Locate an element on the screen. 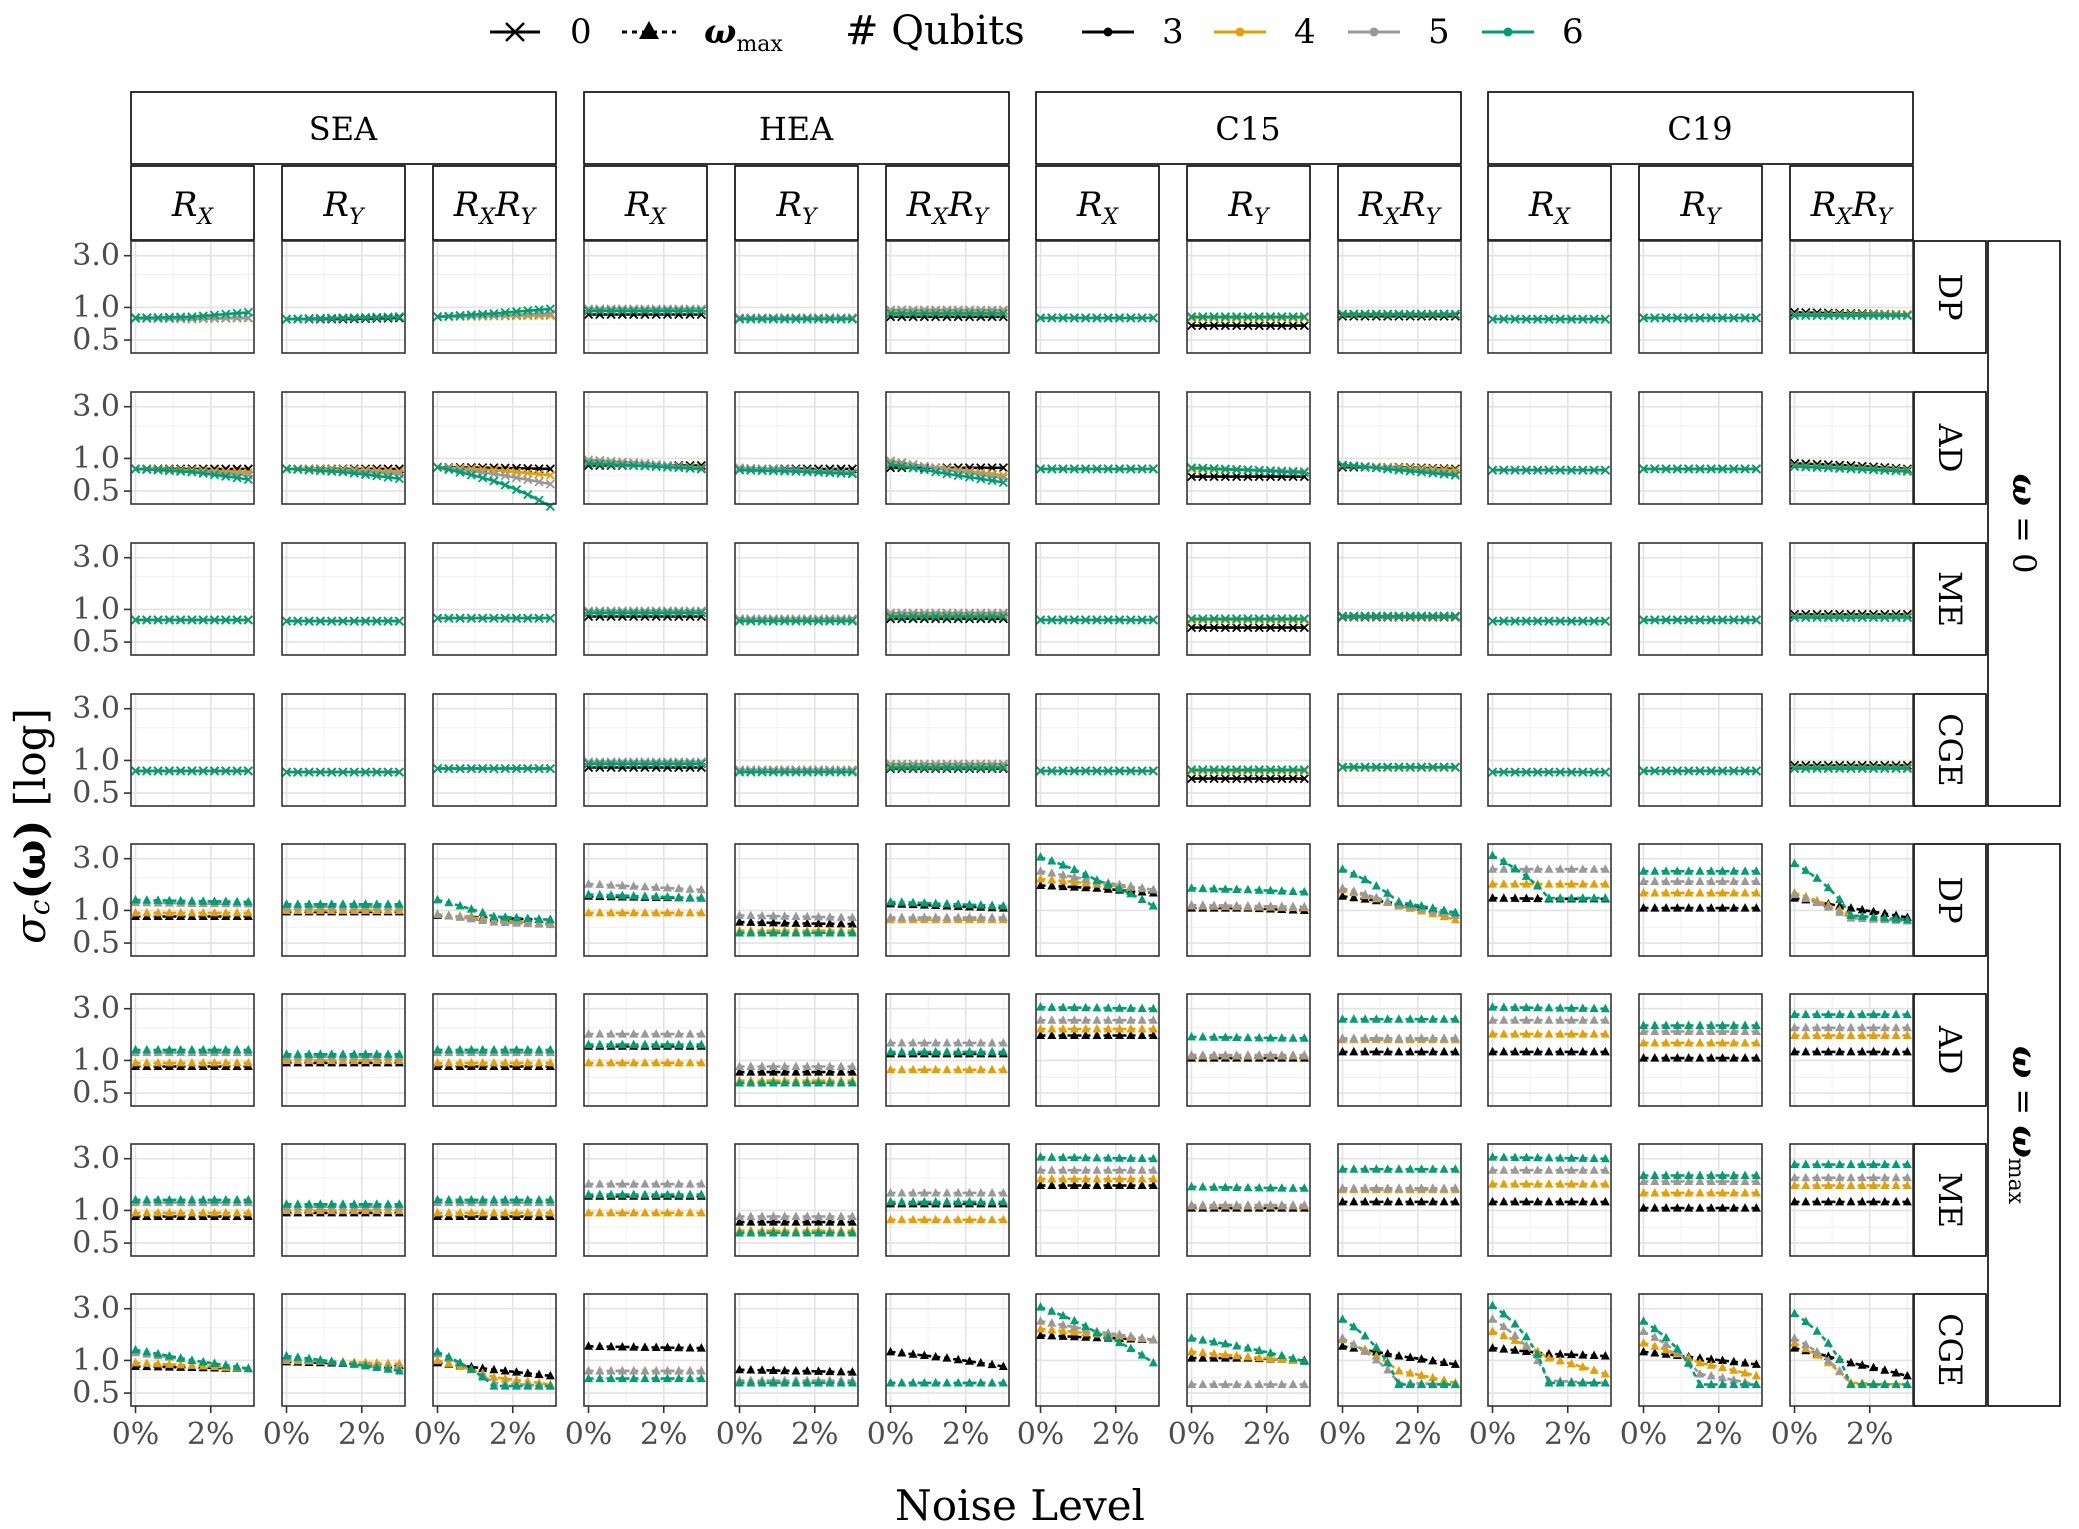 This screenshot has height=1529, width=2079. panel-omega_max-AD-C15-R_X is located at coordinates (1097, 1050).